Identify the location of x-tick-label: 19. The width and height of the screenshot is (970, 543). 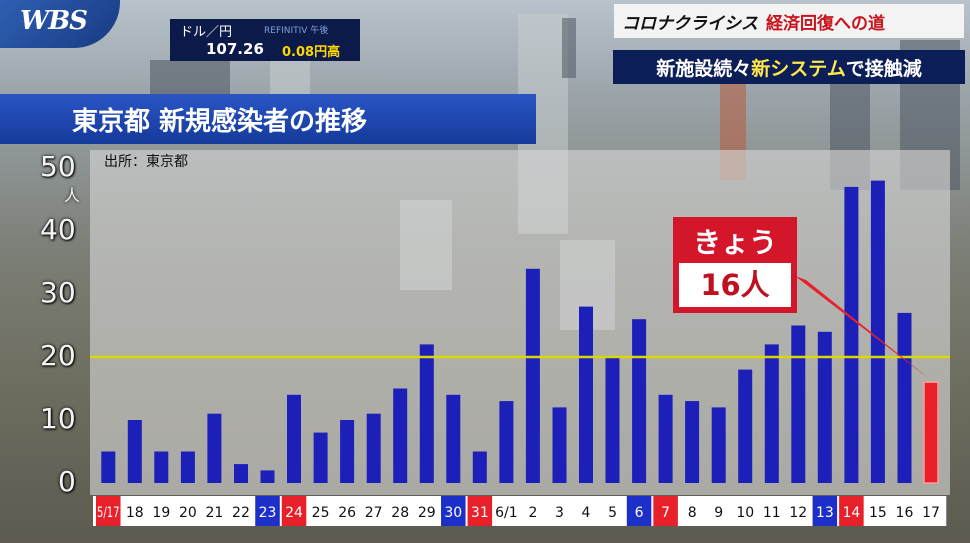
(161, 513).